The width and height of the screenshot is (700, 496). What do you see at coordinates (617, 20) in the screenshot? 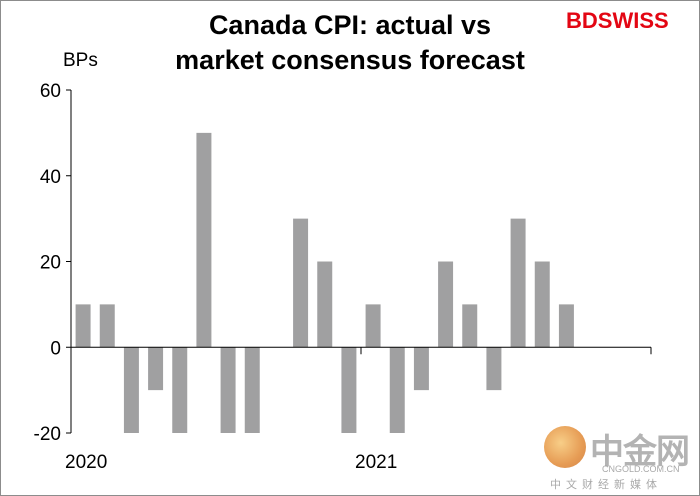
I see `bdswiss-logo: BDSWISS` at bounding box center [617, 20].